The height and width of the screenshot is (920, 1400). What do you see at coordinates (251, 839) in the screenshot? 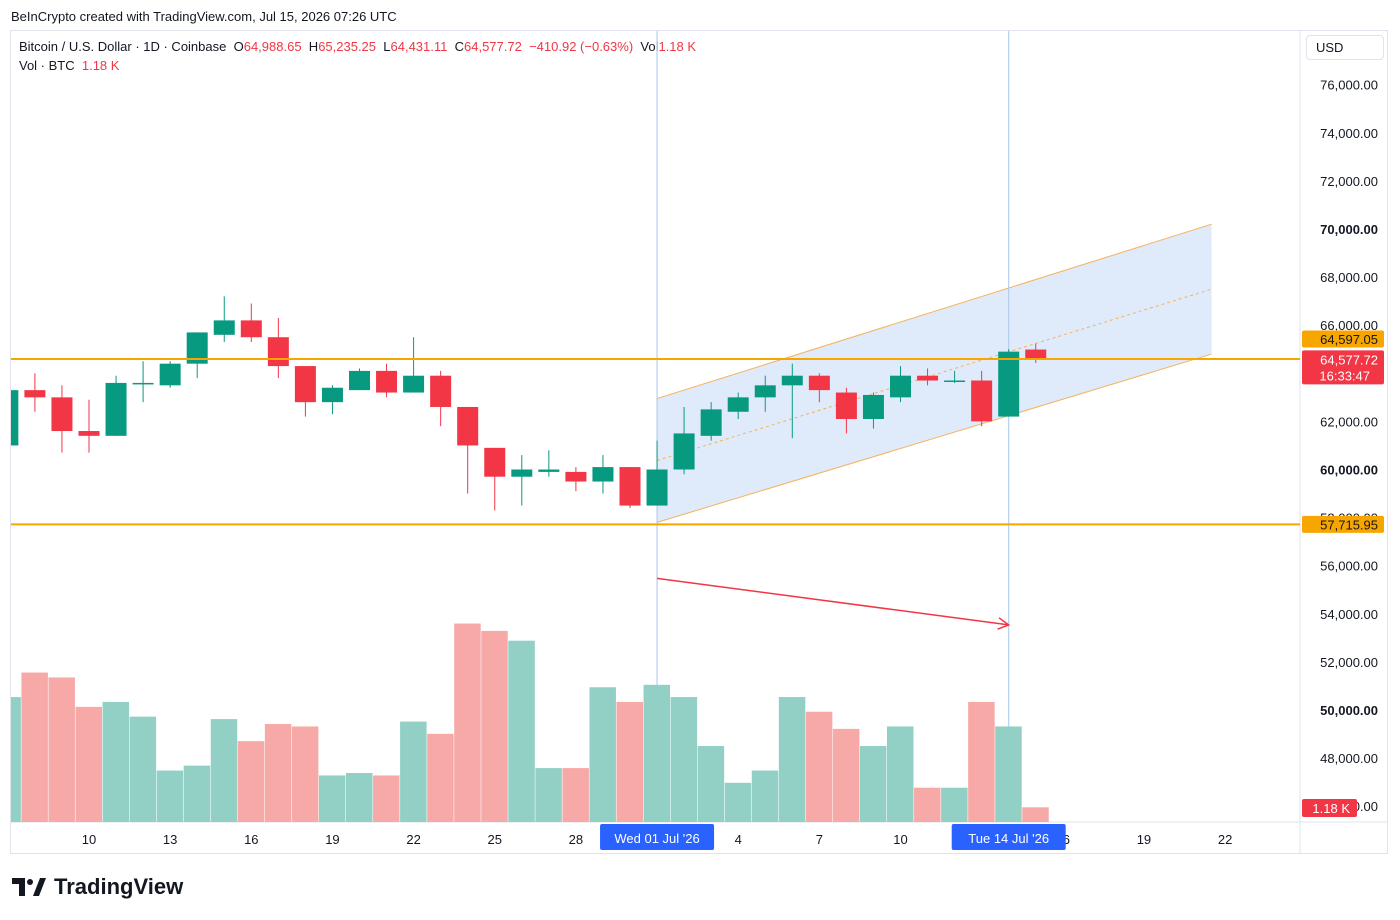
I see `time-tick-label: 16` at bounding box center [251, 839].